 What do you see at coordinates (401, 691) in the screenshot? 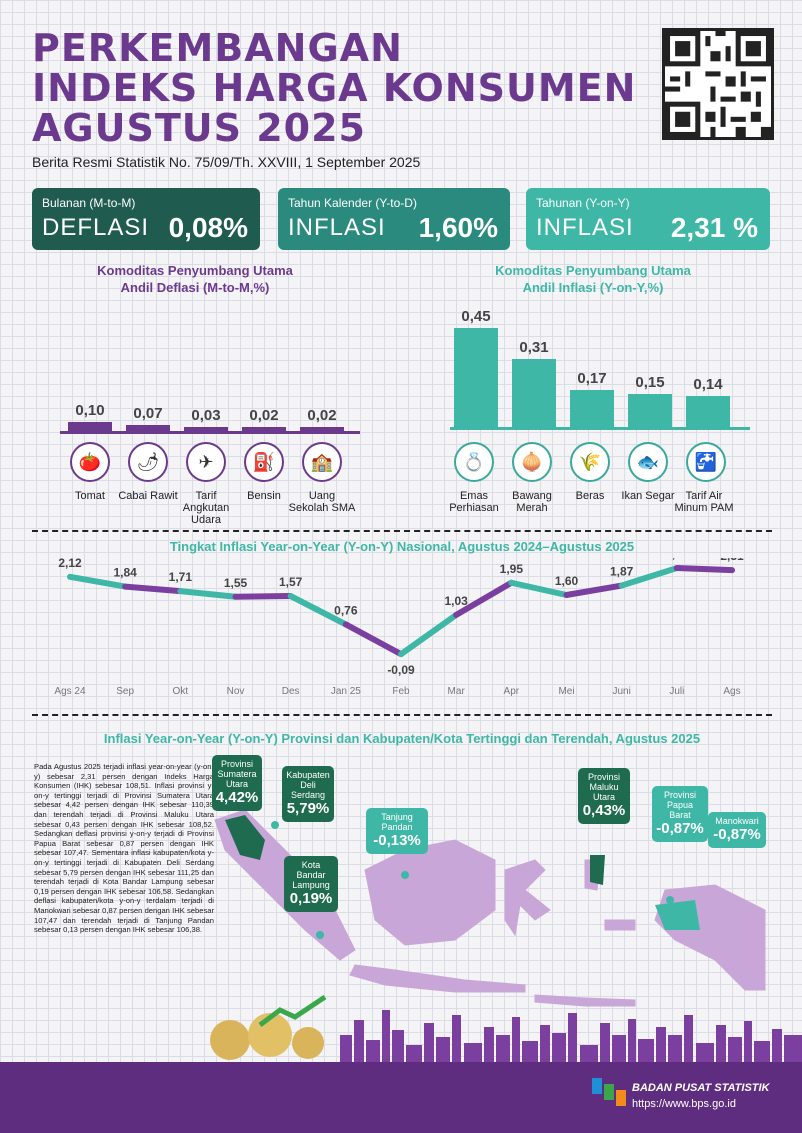
I see `x-tick-label: Feb` at bounding box center [401, 691].